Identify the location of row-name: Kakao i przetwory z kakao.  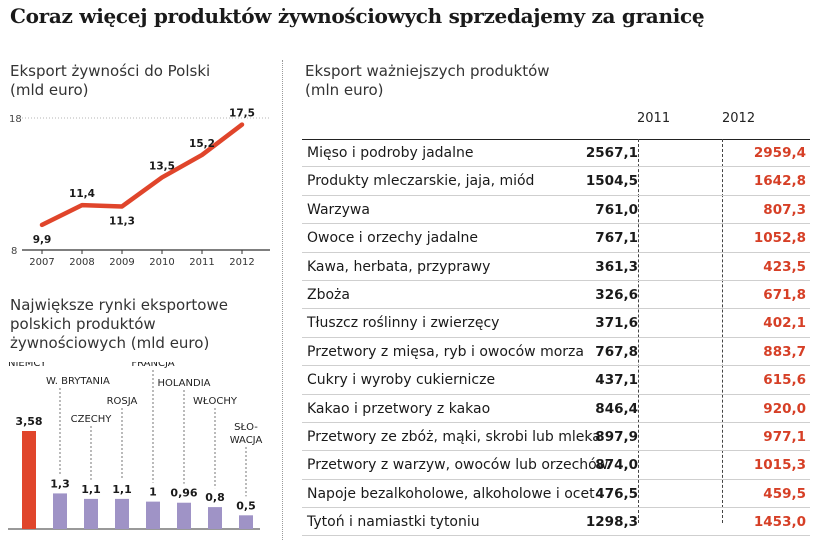
(399, 408).